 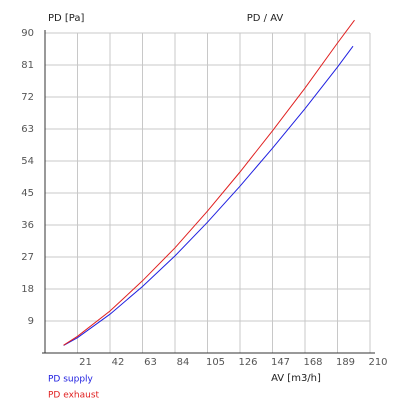 What do you see at coordinates (27, 33) in the screenshot?
I see `y-tick-label: 90` at bounding box center [27, 33].